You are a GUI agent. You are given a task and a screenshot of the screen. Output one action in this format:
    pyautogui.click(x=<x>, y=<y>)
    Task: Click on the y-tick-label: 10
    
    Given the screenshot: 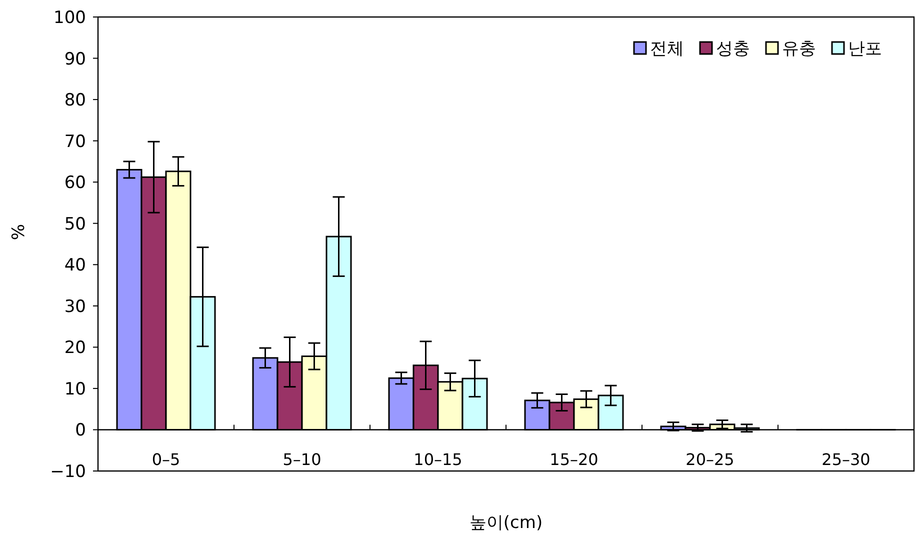 What is the action you would take?
    pyautogui.click(x=75, y=389)
    